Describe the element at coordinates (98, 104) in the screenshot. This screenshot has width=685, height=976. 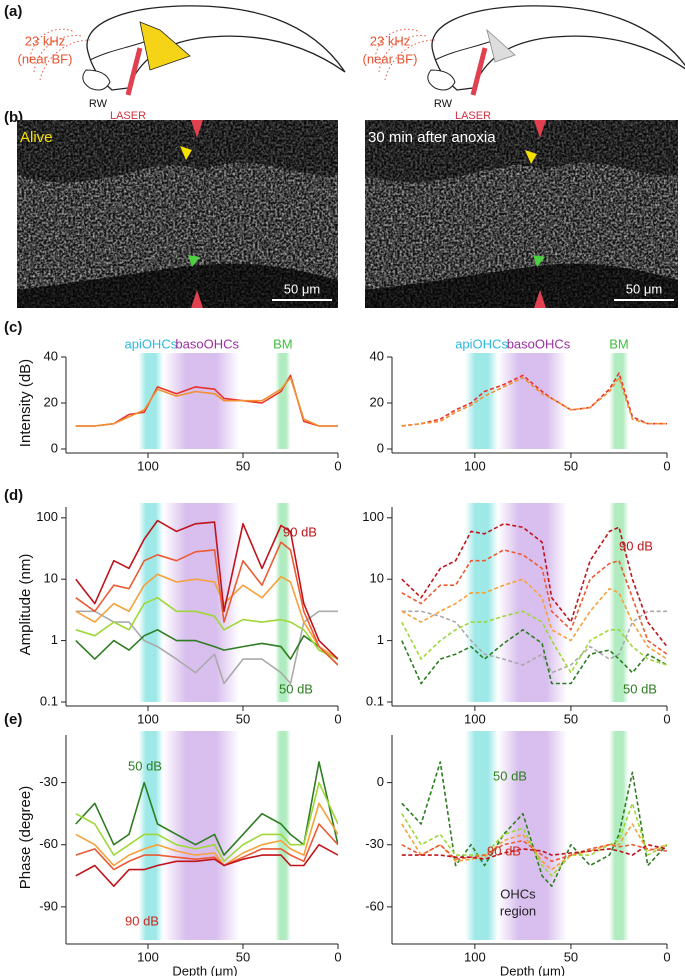
I see `rw-label: RW` at that location.